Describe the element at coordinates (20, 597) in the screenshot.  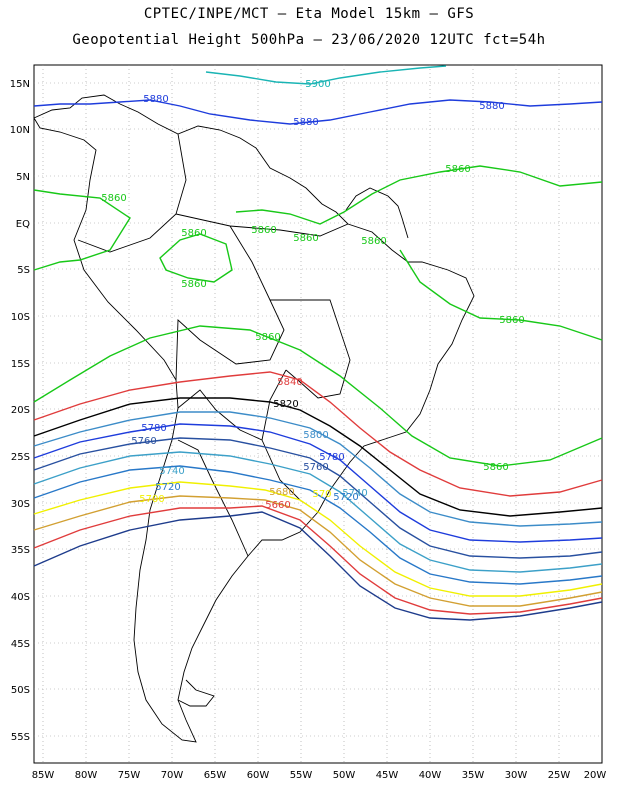
I see `lat-label: 40S` at that location.